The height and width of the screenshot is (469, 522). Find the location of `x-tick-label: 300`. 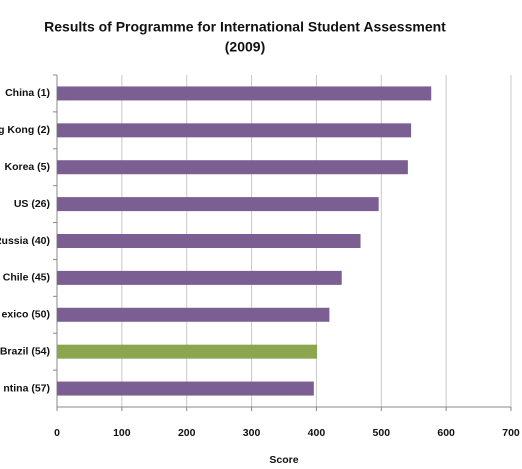

x-tick-label: 300 is located at coordinates (252, 433).